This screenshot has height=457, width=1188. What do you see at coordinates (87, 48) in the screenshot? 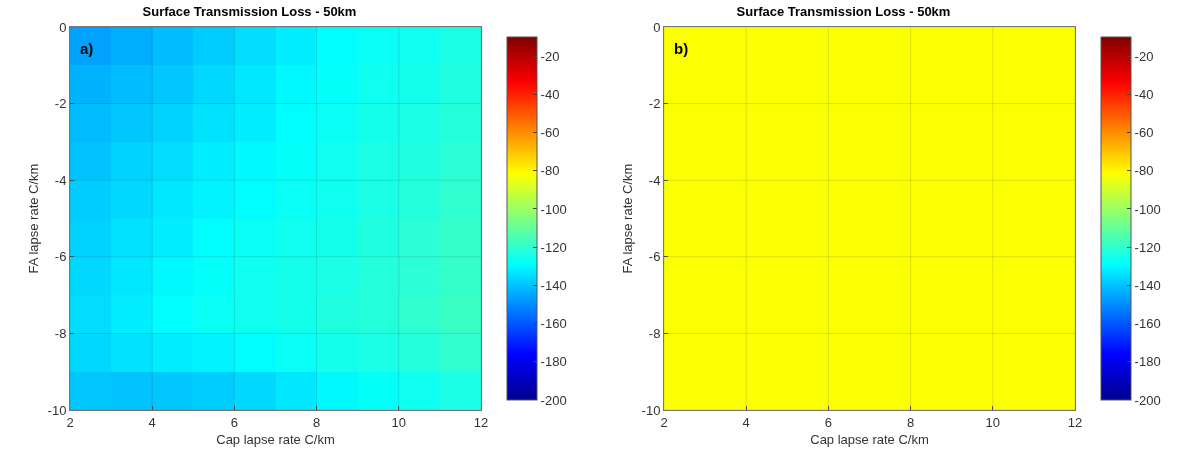
I see `annotation: a)` at bounding box center [87, 48].